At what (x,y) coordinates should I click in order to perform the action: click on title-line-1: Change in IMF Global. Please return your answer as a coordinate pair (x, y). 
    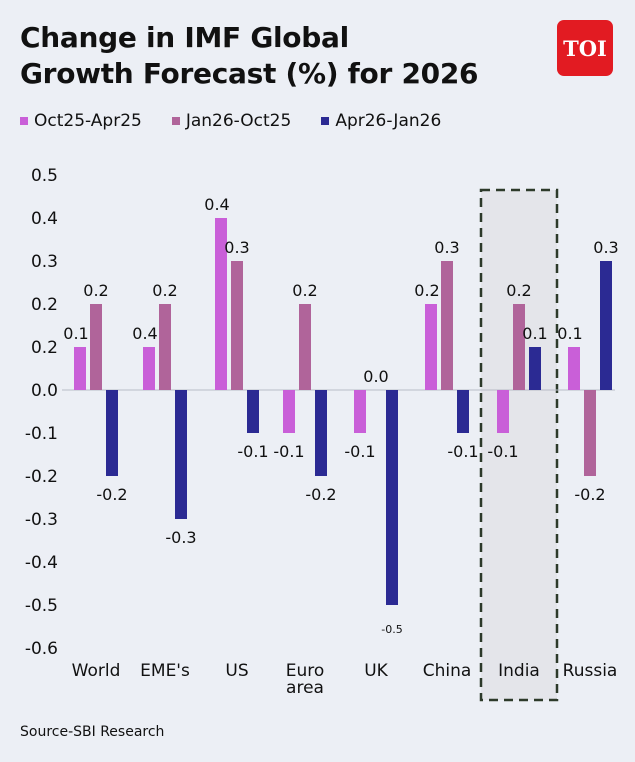
    Looking at the image, I should click on (184, 37).